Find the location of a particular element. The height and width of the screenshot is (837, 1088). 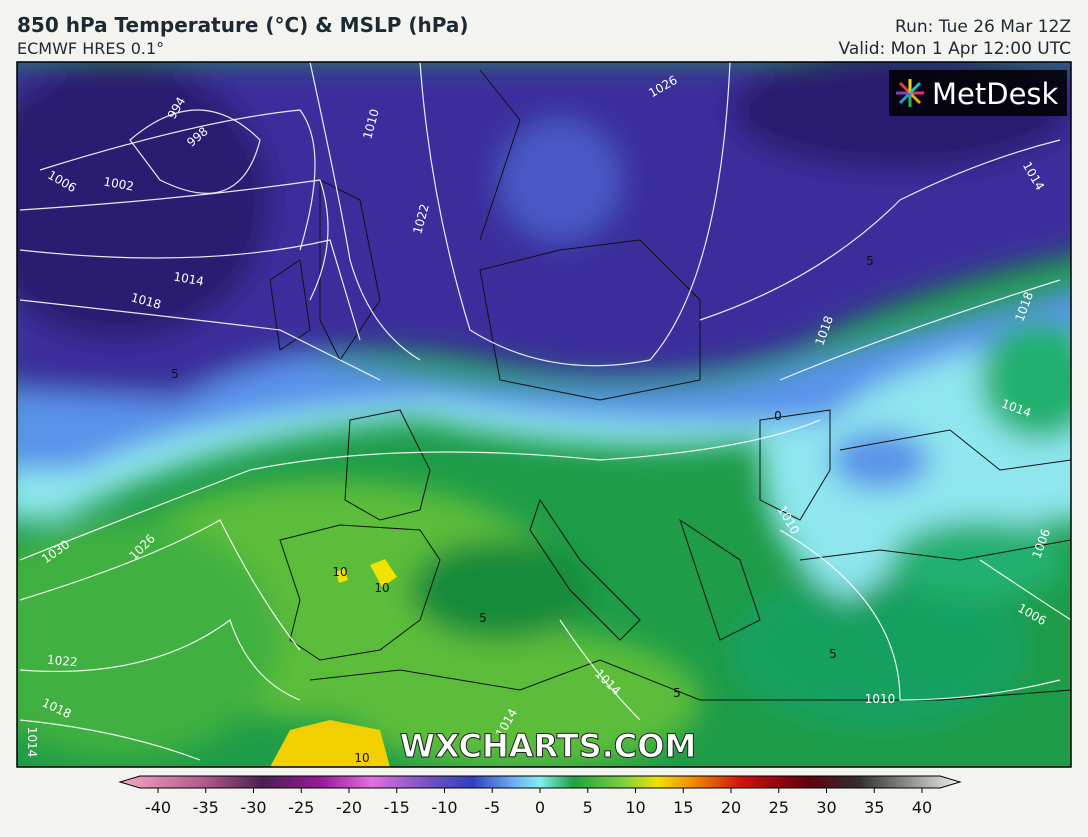

colorbar-tick-label: -40 is located at coordinates (158, 807).